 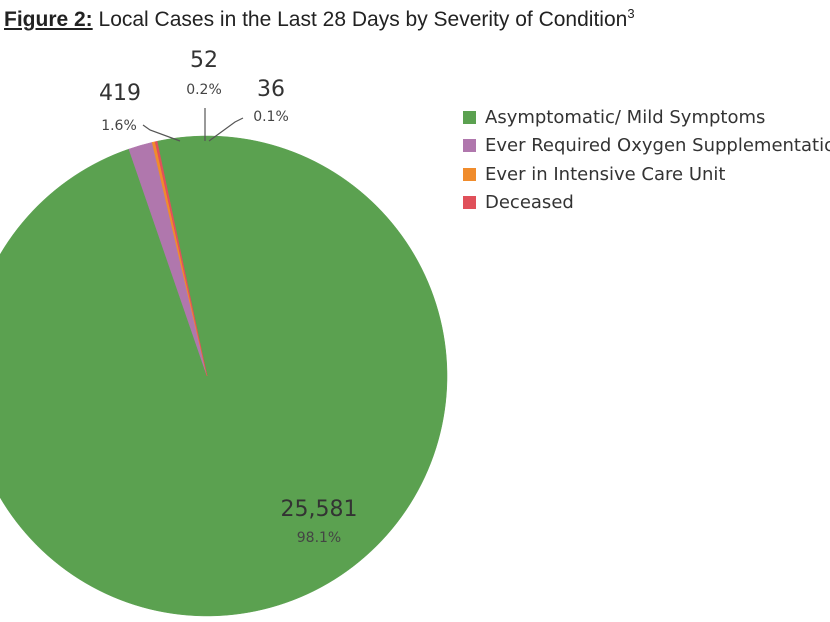 What do you see at coordinates (469, 146) in the screenshot?
I see `legend-swatch-oxygen` at bounding box center [469, 146].